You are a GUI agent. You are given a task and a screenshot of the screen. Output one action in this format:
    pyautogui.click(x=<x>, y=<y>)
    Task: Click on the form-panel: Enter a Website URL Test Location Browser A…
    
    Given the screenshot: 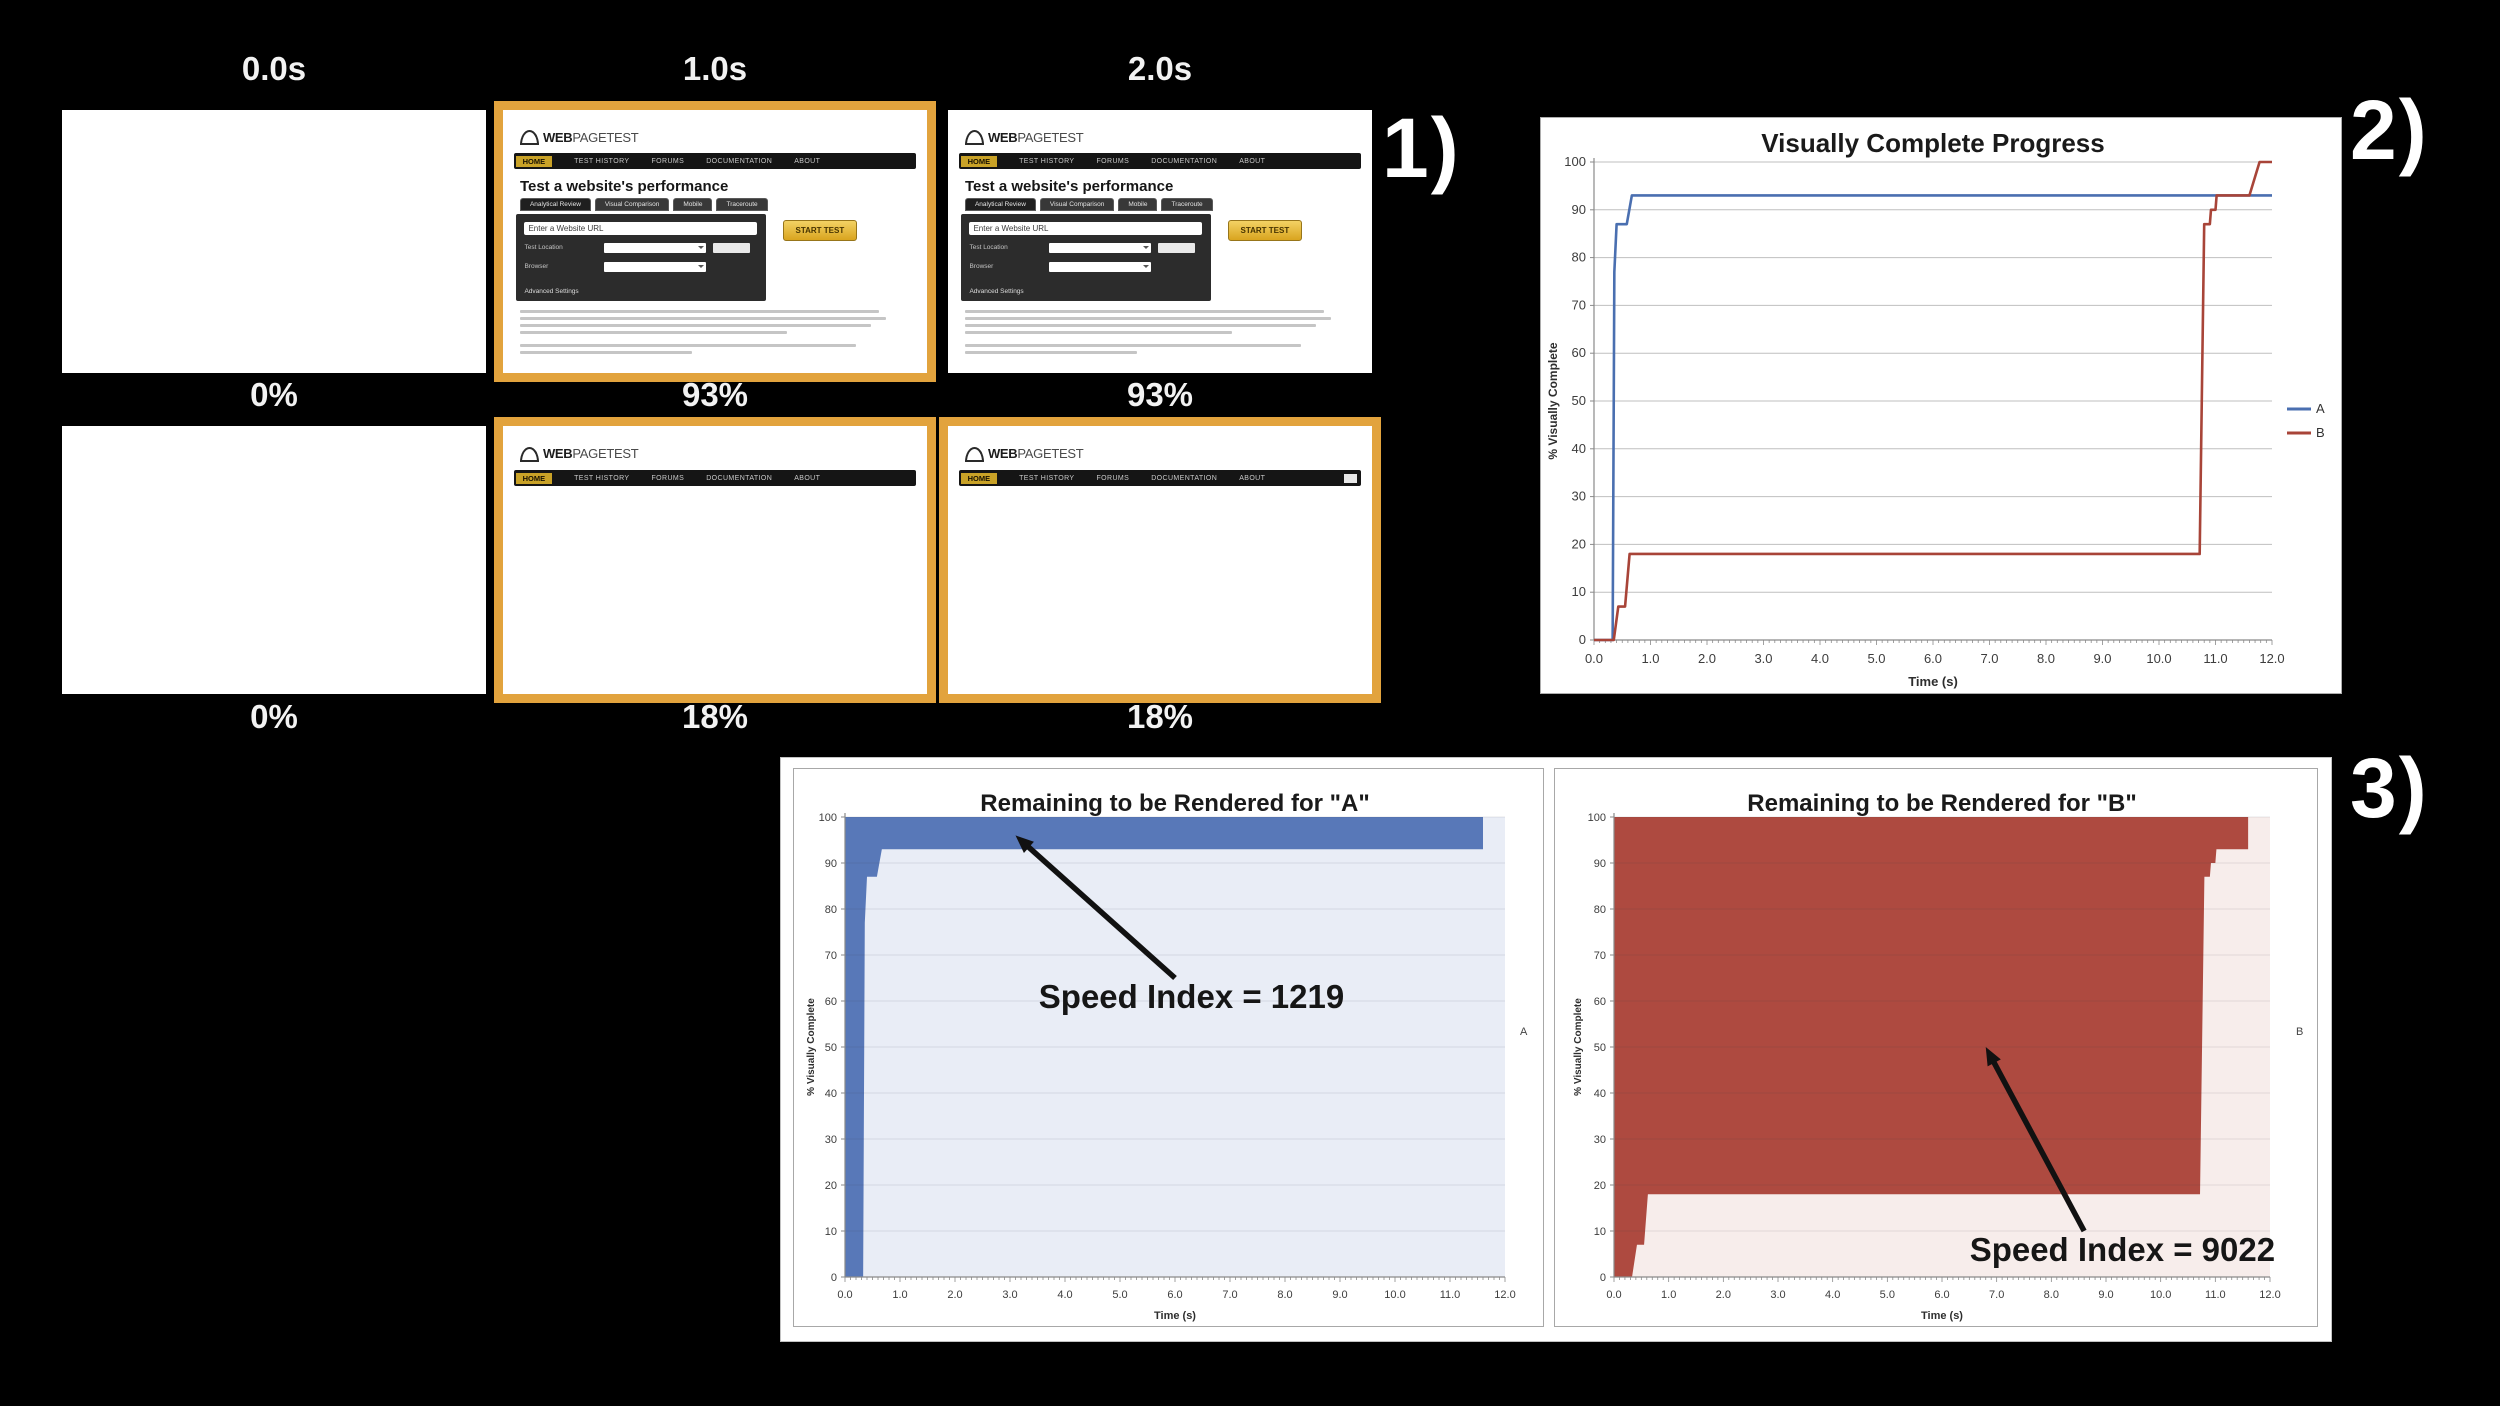 What is the action you would take?
    pyautogui.click(x=1085, y=257)
    